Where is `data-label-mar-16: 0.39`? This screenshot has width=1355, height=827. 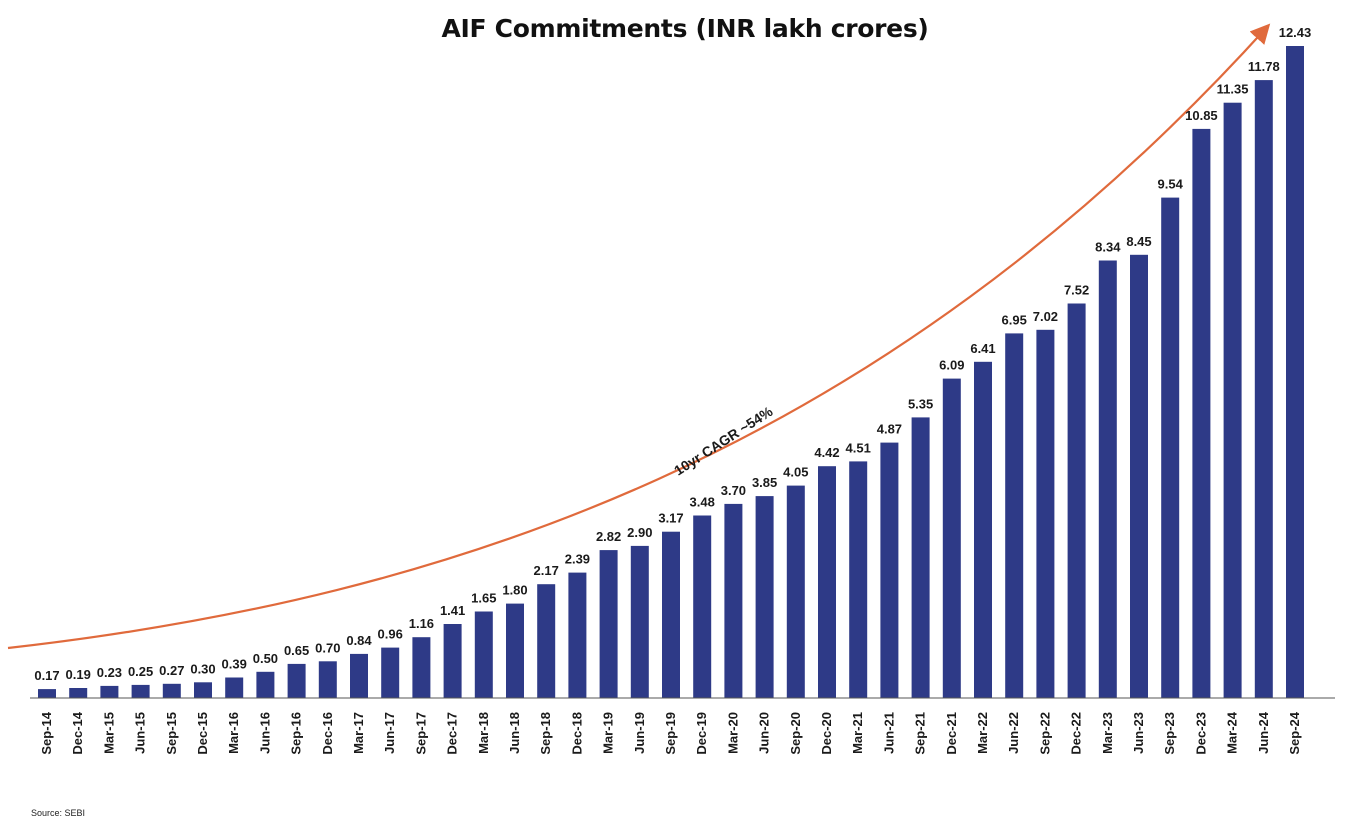 data-label-mar-16: 0.39 is located at coordinates (234, 664).